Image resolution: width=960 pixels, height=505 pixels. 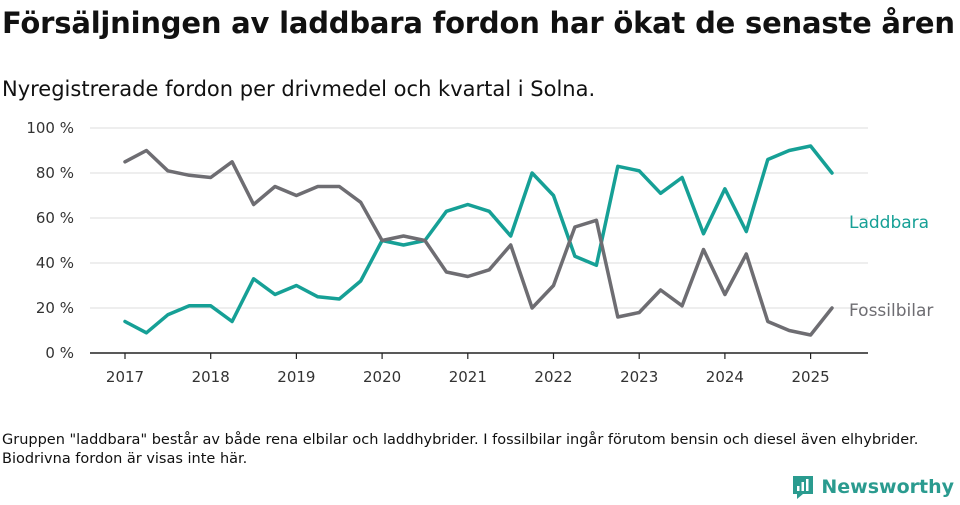 What do you see at coordinates (55, 218) in the screenshot?
I see `y-tick-label: 60 %` at bounding box center [55, 218].